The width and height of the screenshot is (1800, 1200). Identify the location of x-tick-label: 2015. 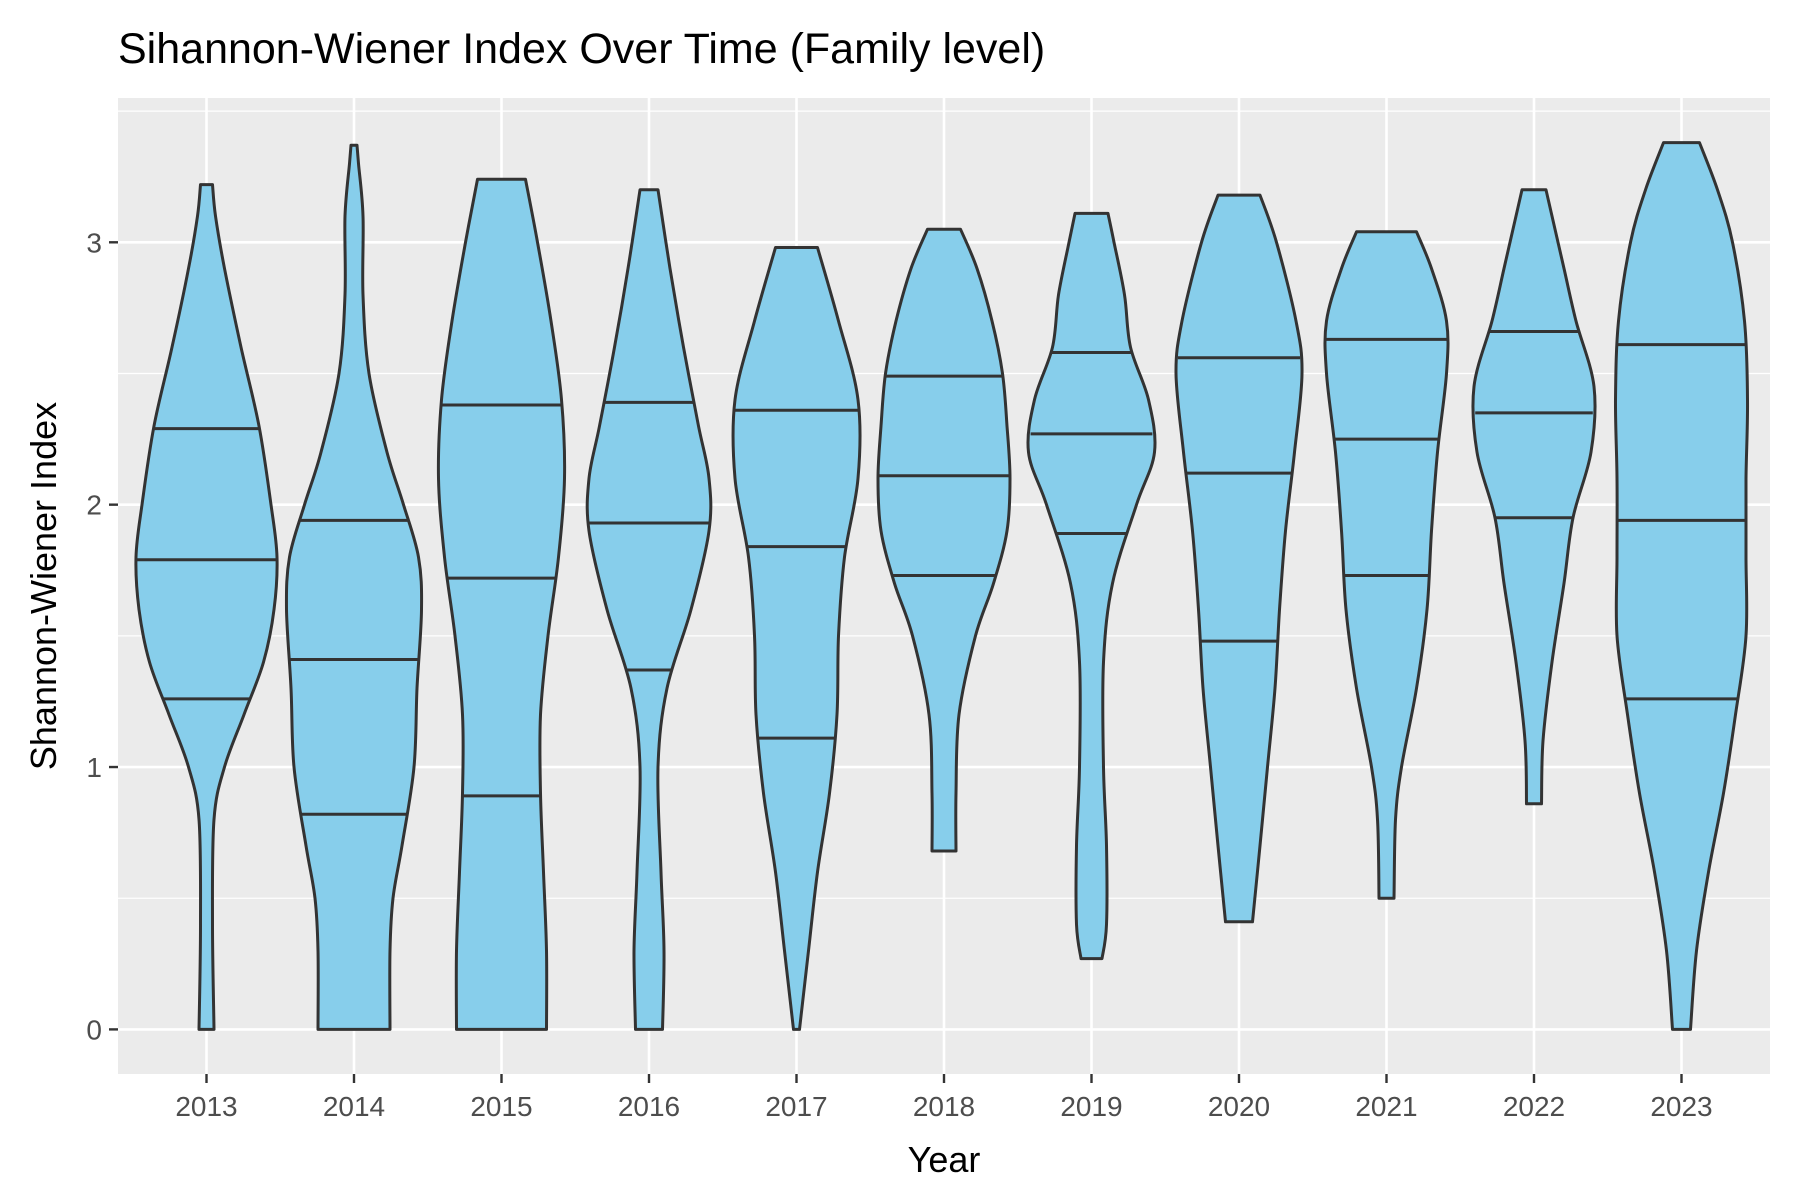
(501, 1106).